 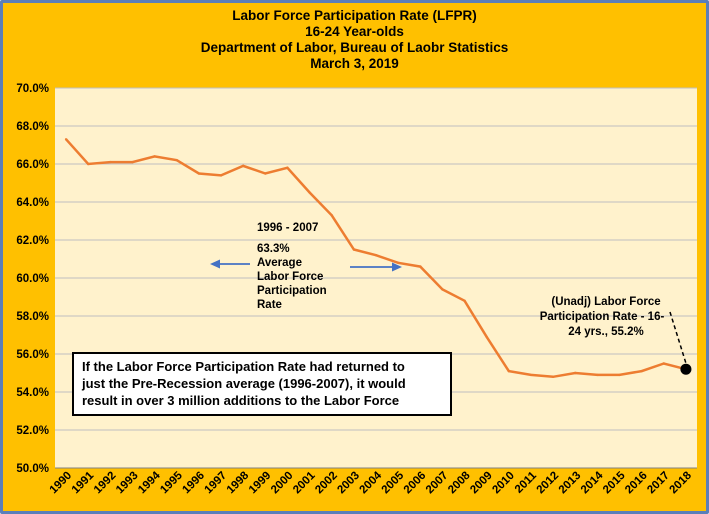 I want to click on y-tick-label: 58.0%, so click(x=32, y=317).